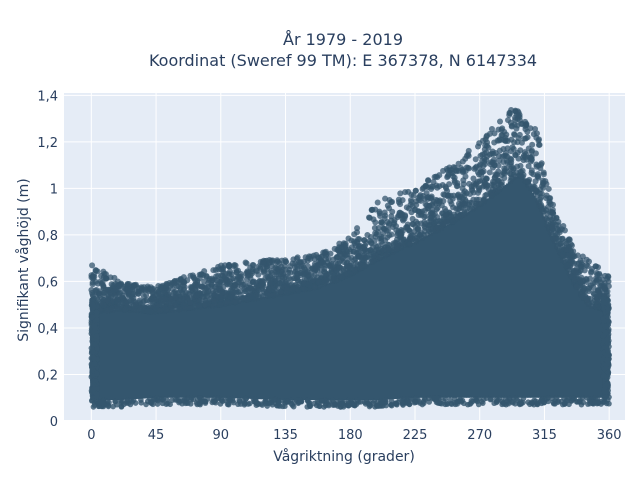 The height and width of the screenshot is (480, 640). What do you see at coordinates (415, 435) in the screenshot?
I see `x-tick-label: 225` at bounding box center [415, 435].